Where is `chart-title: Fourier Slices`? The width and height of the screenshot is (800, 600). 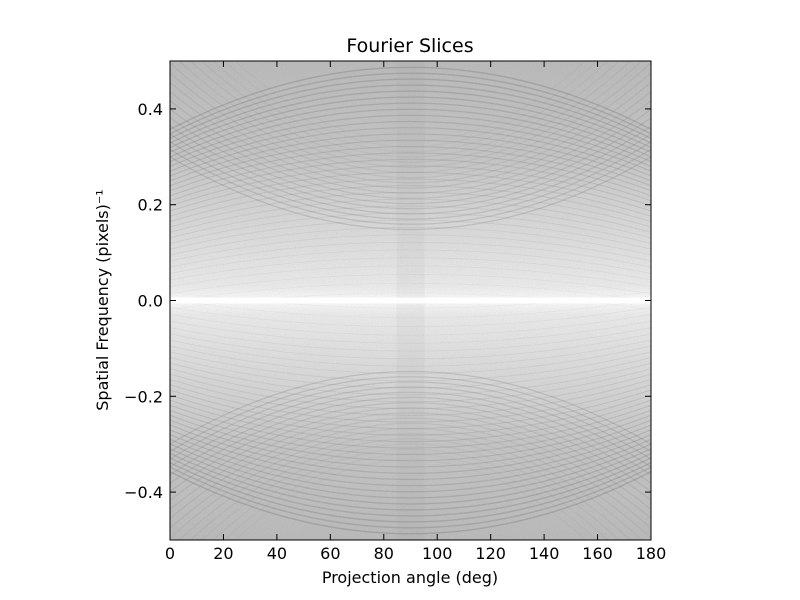
chart-title: Fourier Slices is located at coordinates (409, 46).